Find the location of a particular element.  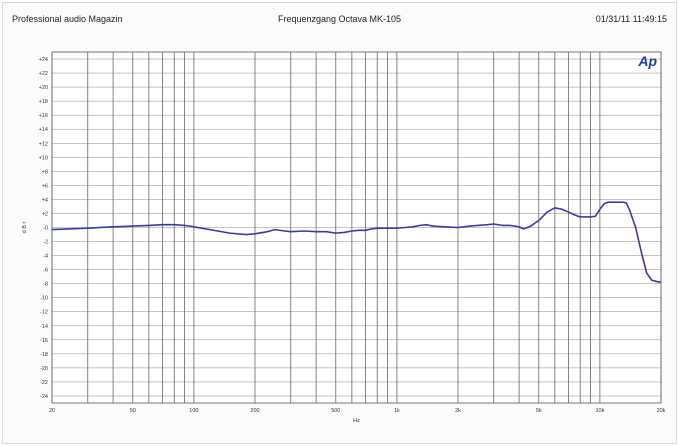

y-tick-label: +20 is located at coordinates (43, 88).